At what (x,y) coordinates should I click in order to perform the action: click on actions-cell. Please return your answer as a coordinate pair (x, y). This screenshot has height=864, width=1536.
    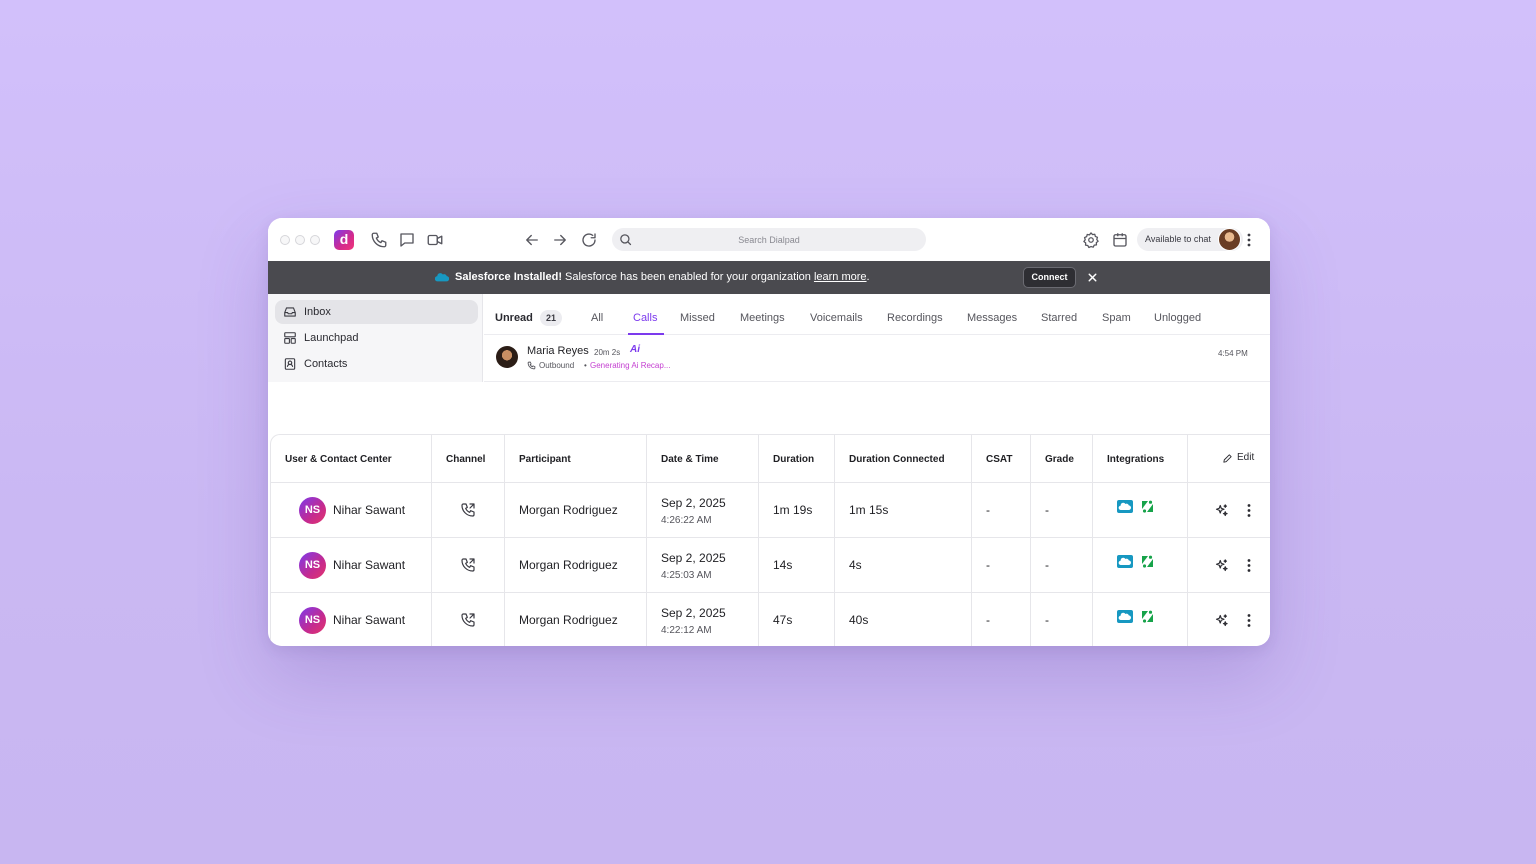
    Looking at the image, I should click on (1229, 619).